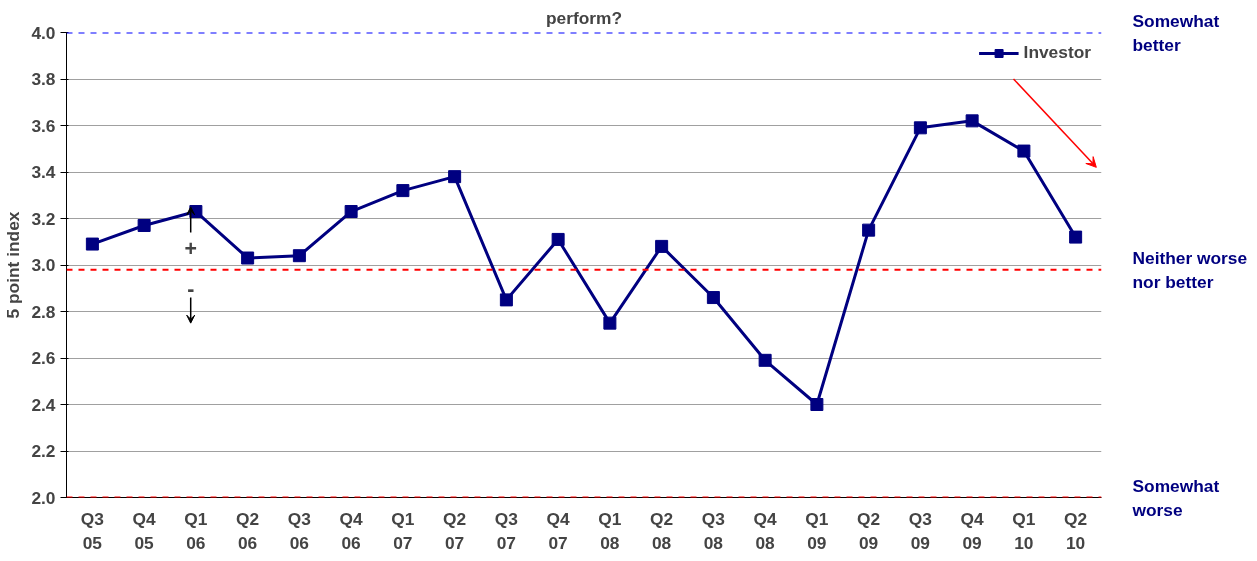  What do you see at coordinates (43, 311) in the screenshot?
I see `y-tick-label: 2.8` at bounding box center [43, 311].